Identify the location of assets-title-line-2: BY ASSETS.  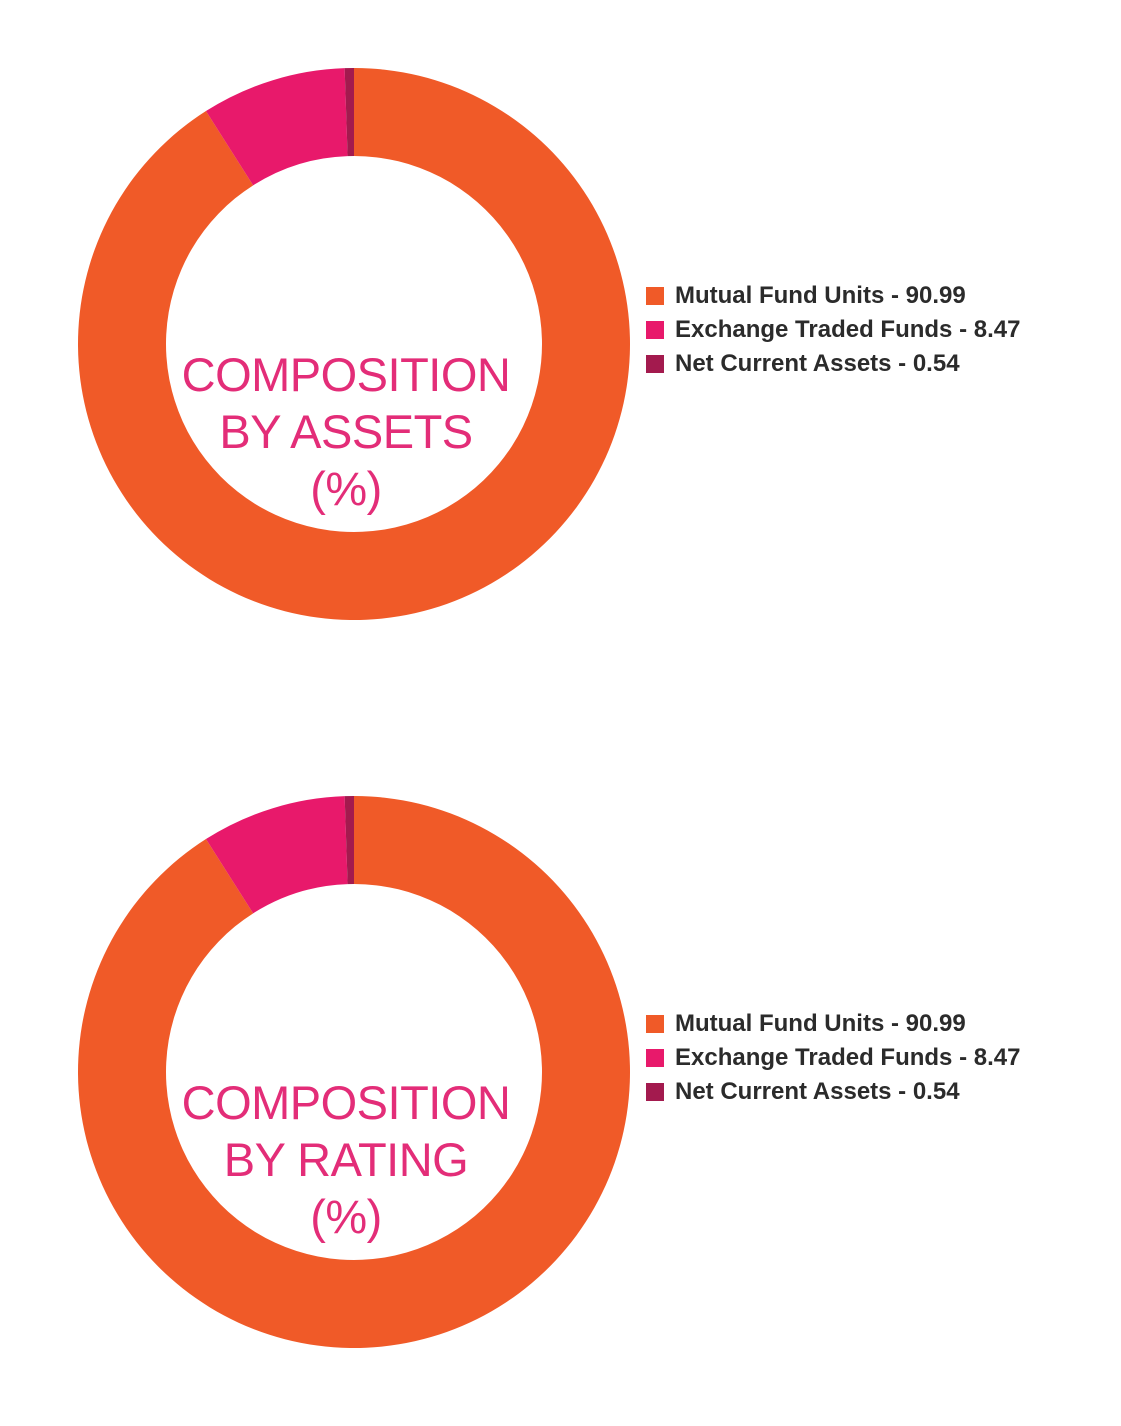
(346, 431).